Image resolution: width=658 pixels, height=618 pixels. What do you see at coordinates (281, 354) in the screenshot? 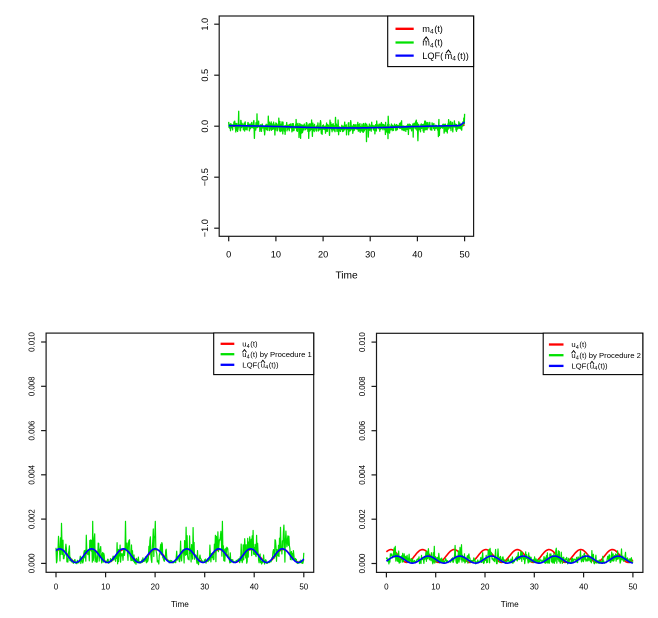
I see `svg-text: (t) by Procedure 1` at bounding box center [281, 354].